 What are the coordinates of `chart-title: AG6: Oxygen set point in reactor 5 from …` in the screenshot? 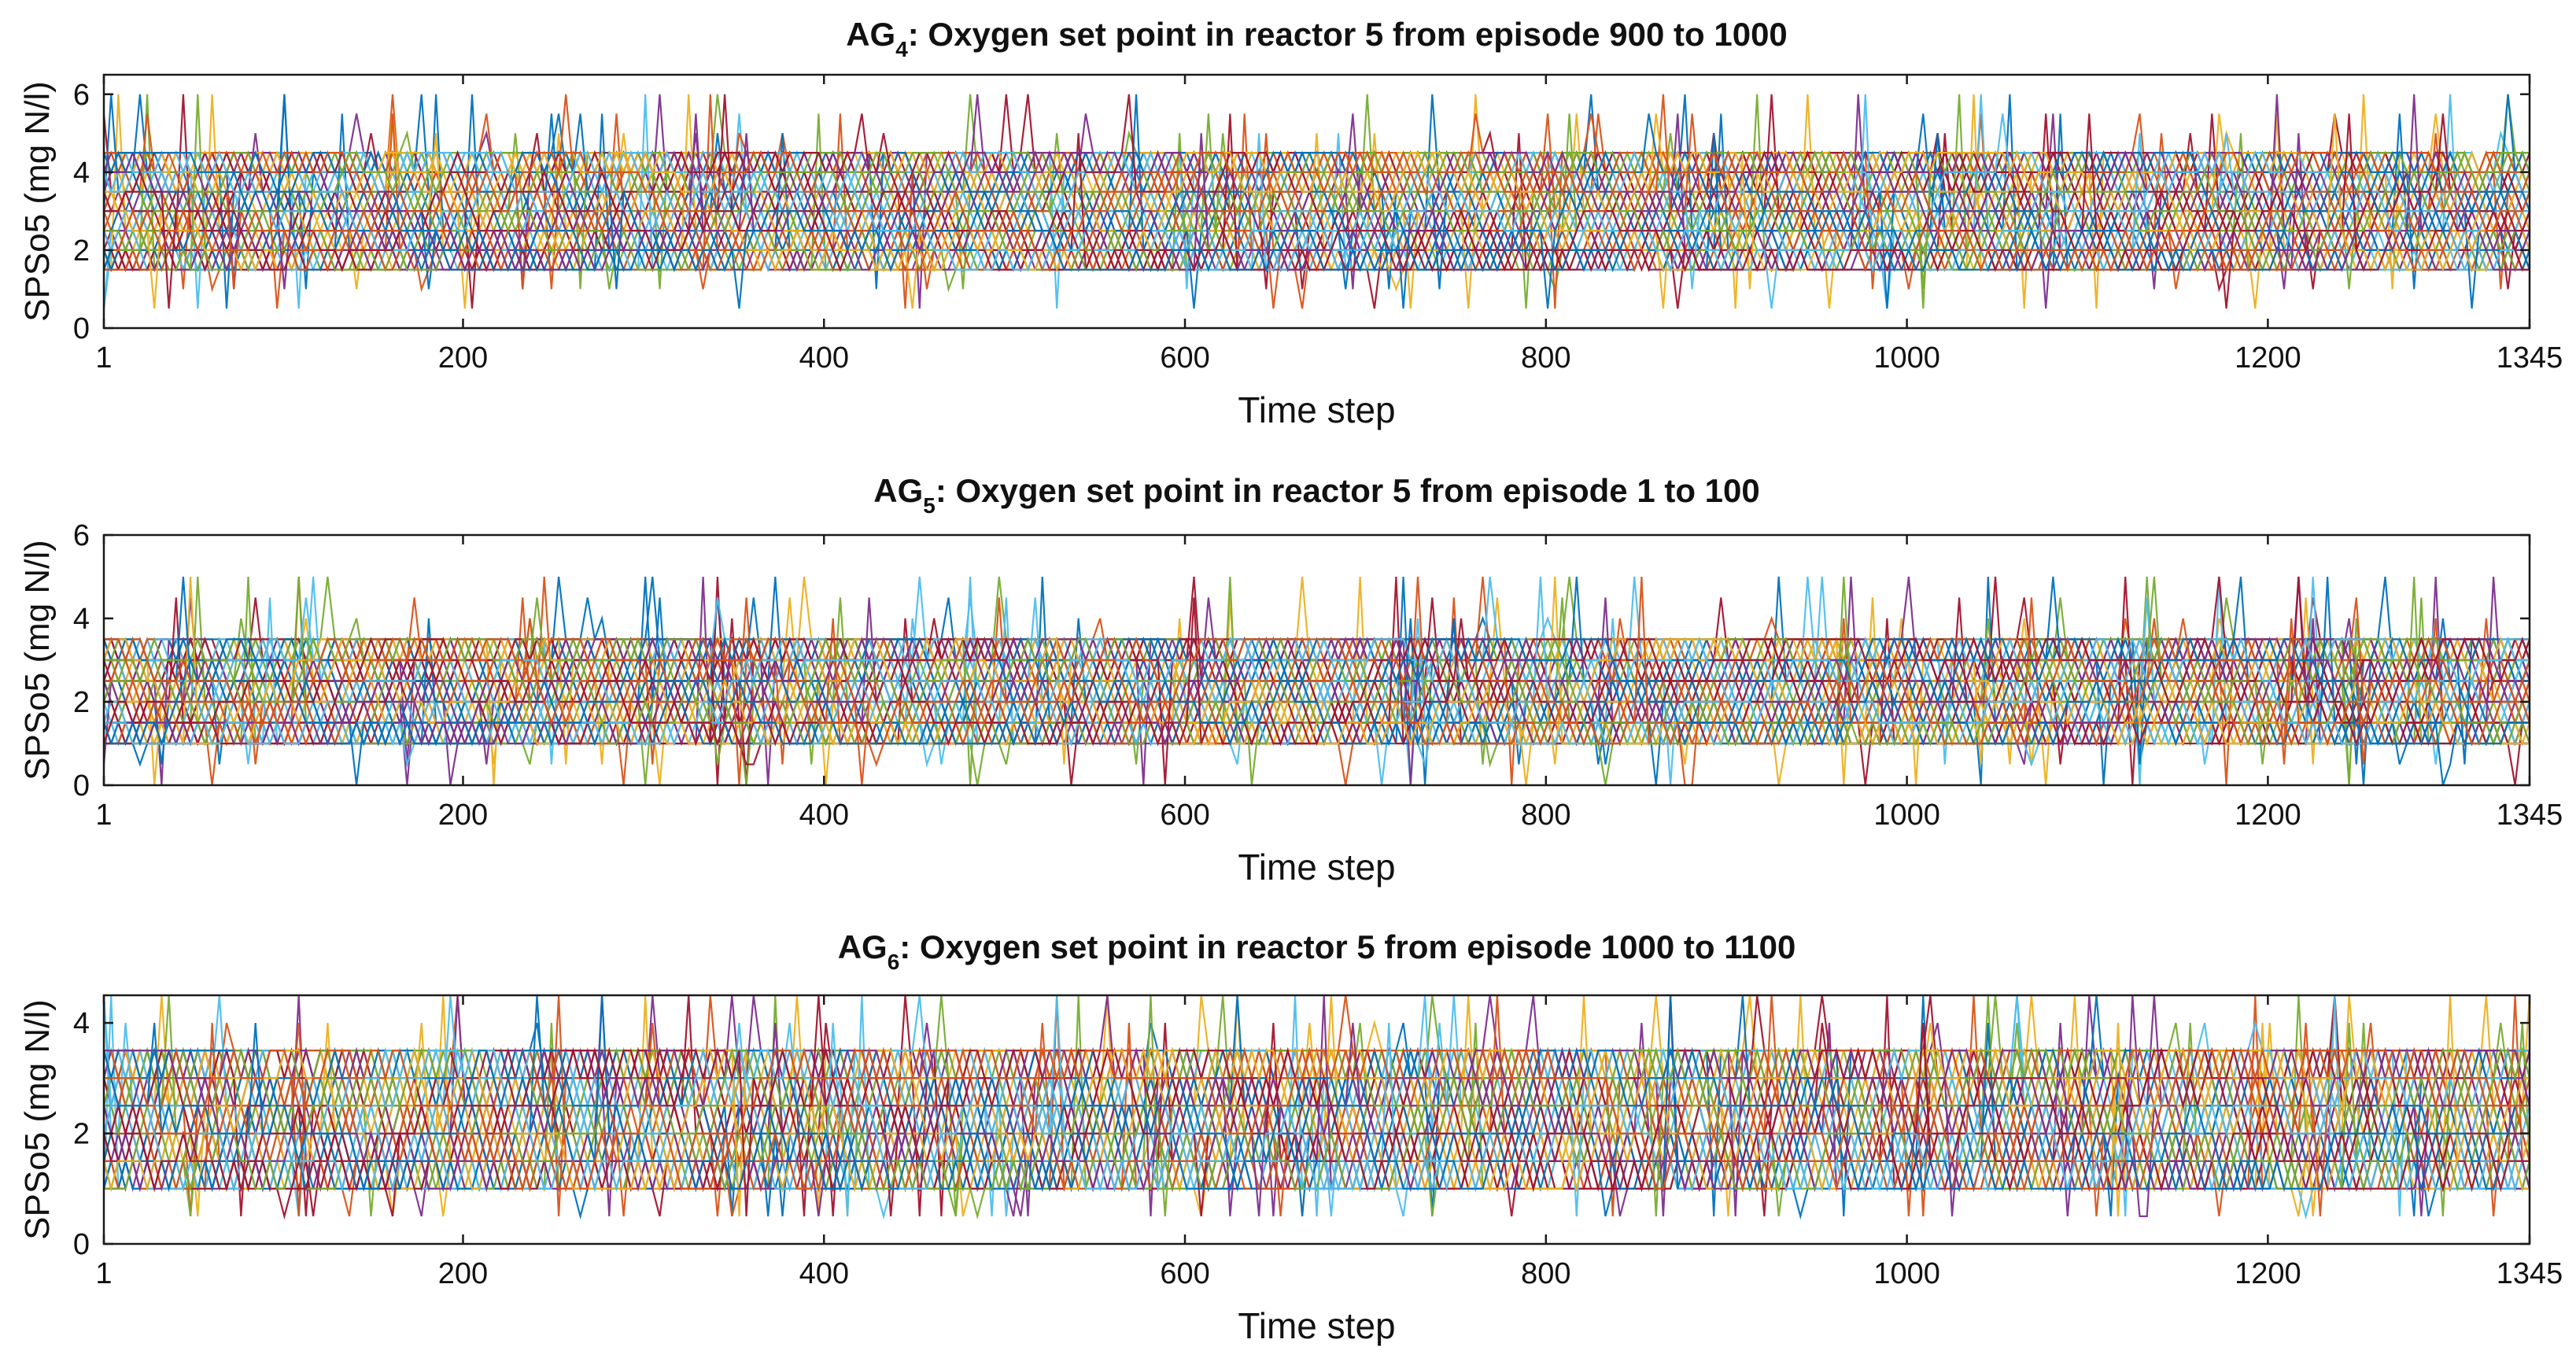 It's located at (1317, 951).